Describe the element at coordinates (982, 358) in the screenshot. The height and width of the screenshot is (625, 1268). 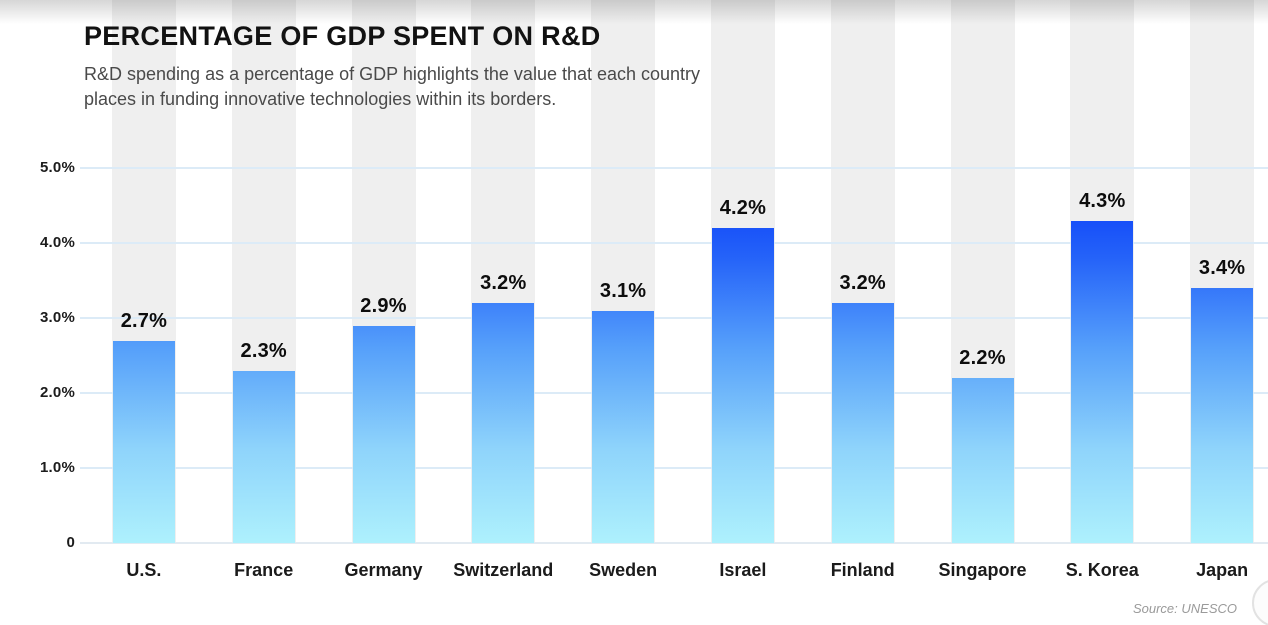
I see `bar-value-label: 2.2%` at that location.